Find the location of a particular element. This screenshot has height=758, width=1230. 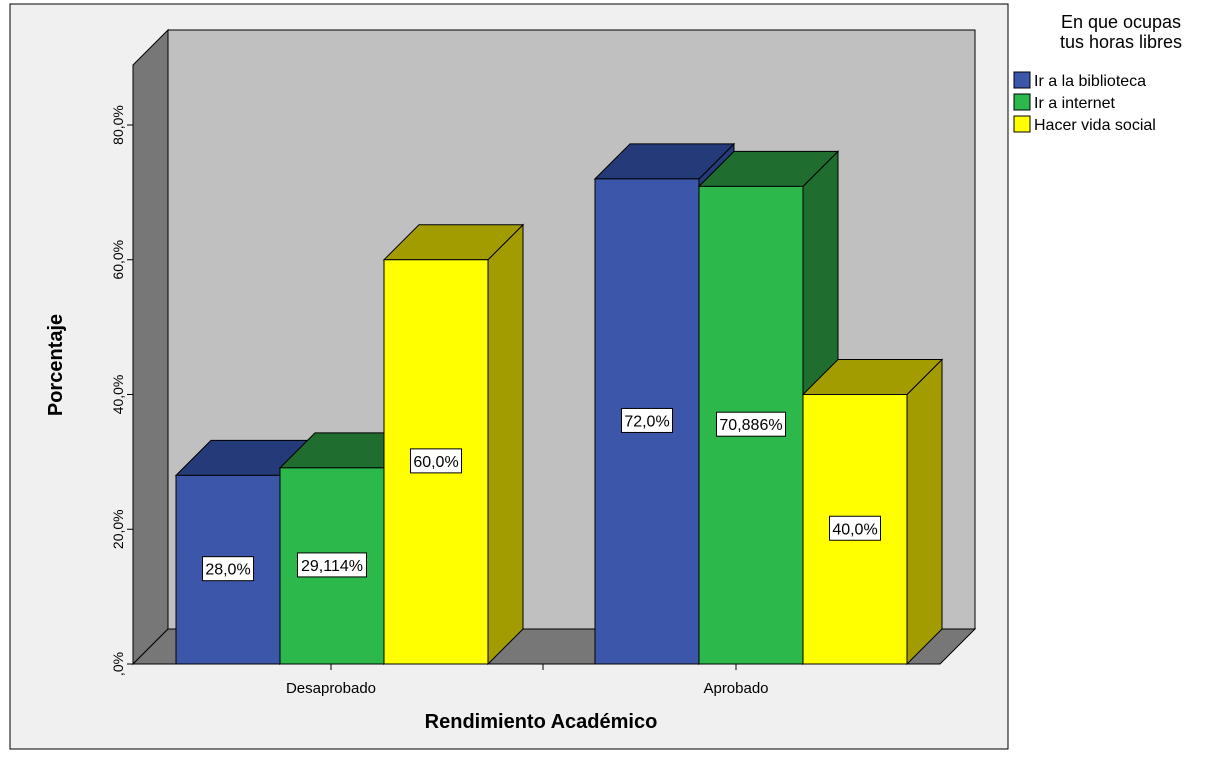

data-label: 72,0% is located at coordinates (646, 421).